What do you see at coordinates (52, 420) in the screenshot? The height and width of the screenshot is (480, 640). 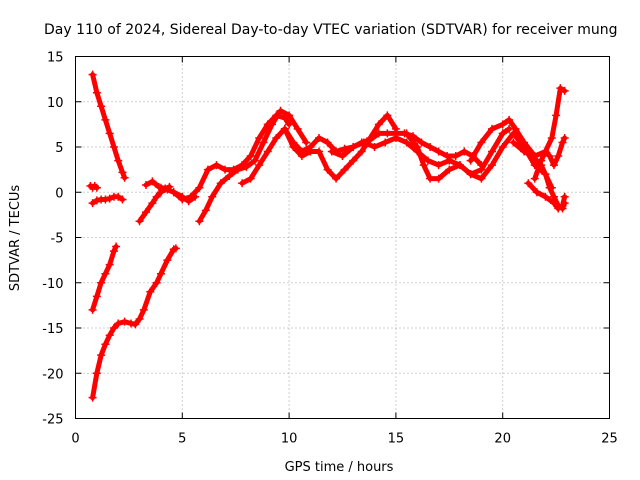 I see `y-tick-label: -25` at bounding box center [52, 420].